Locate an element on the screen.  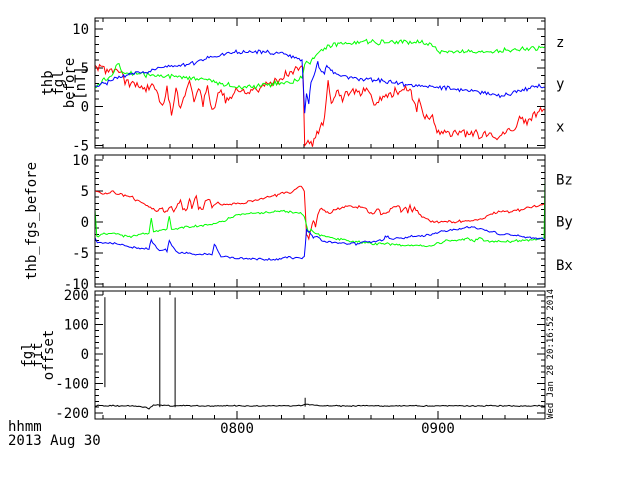
series-label-x: x is located at coordinates (560, 128).